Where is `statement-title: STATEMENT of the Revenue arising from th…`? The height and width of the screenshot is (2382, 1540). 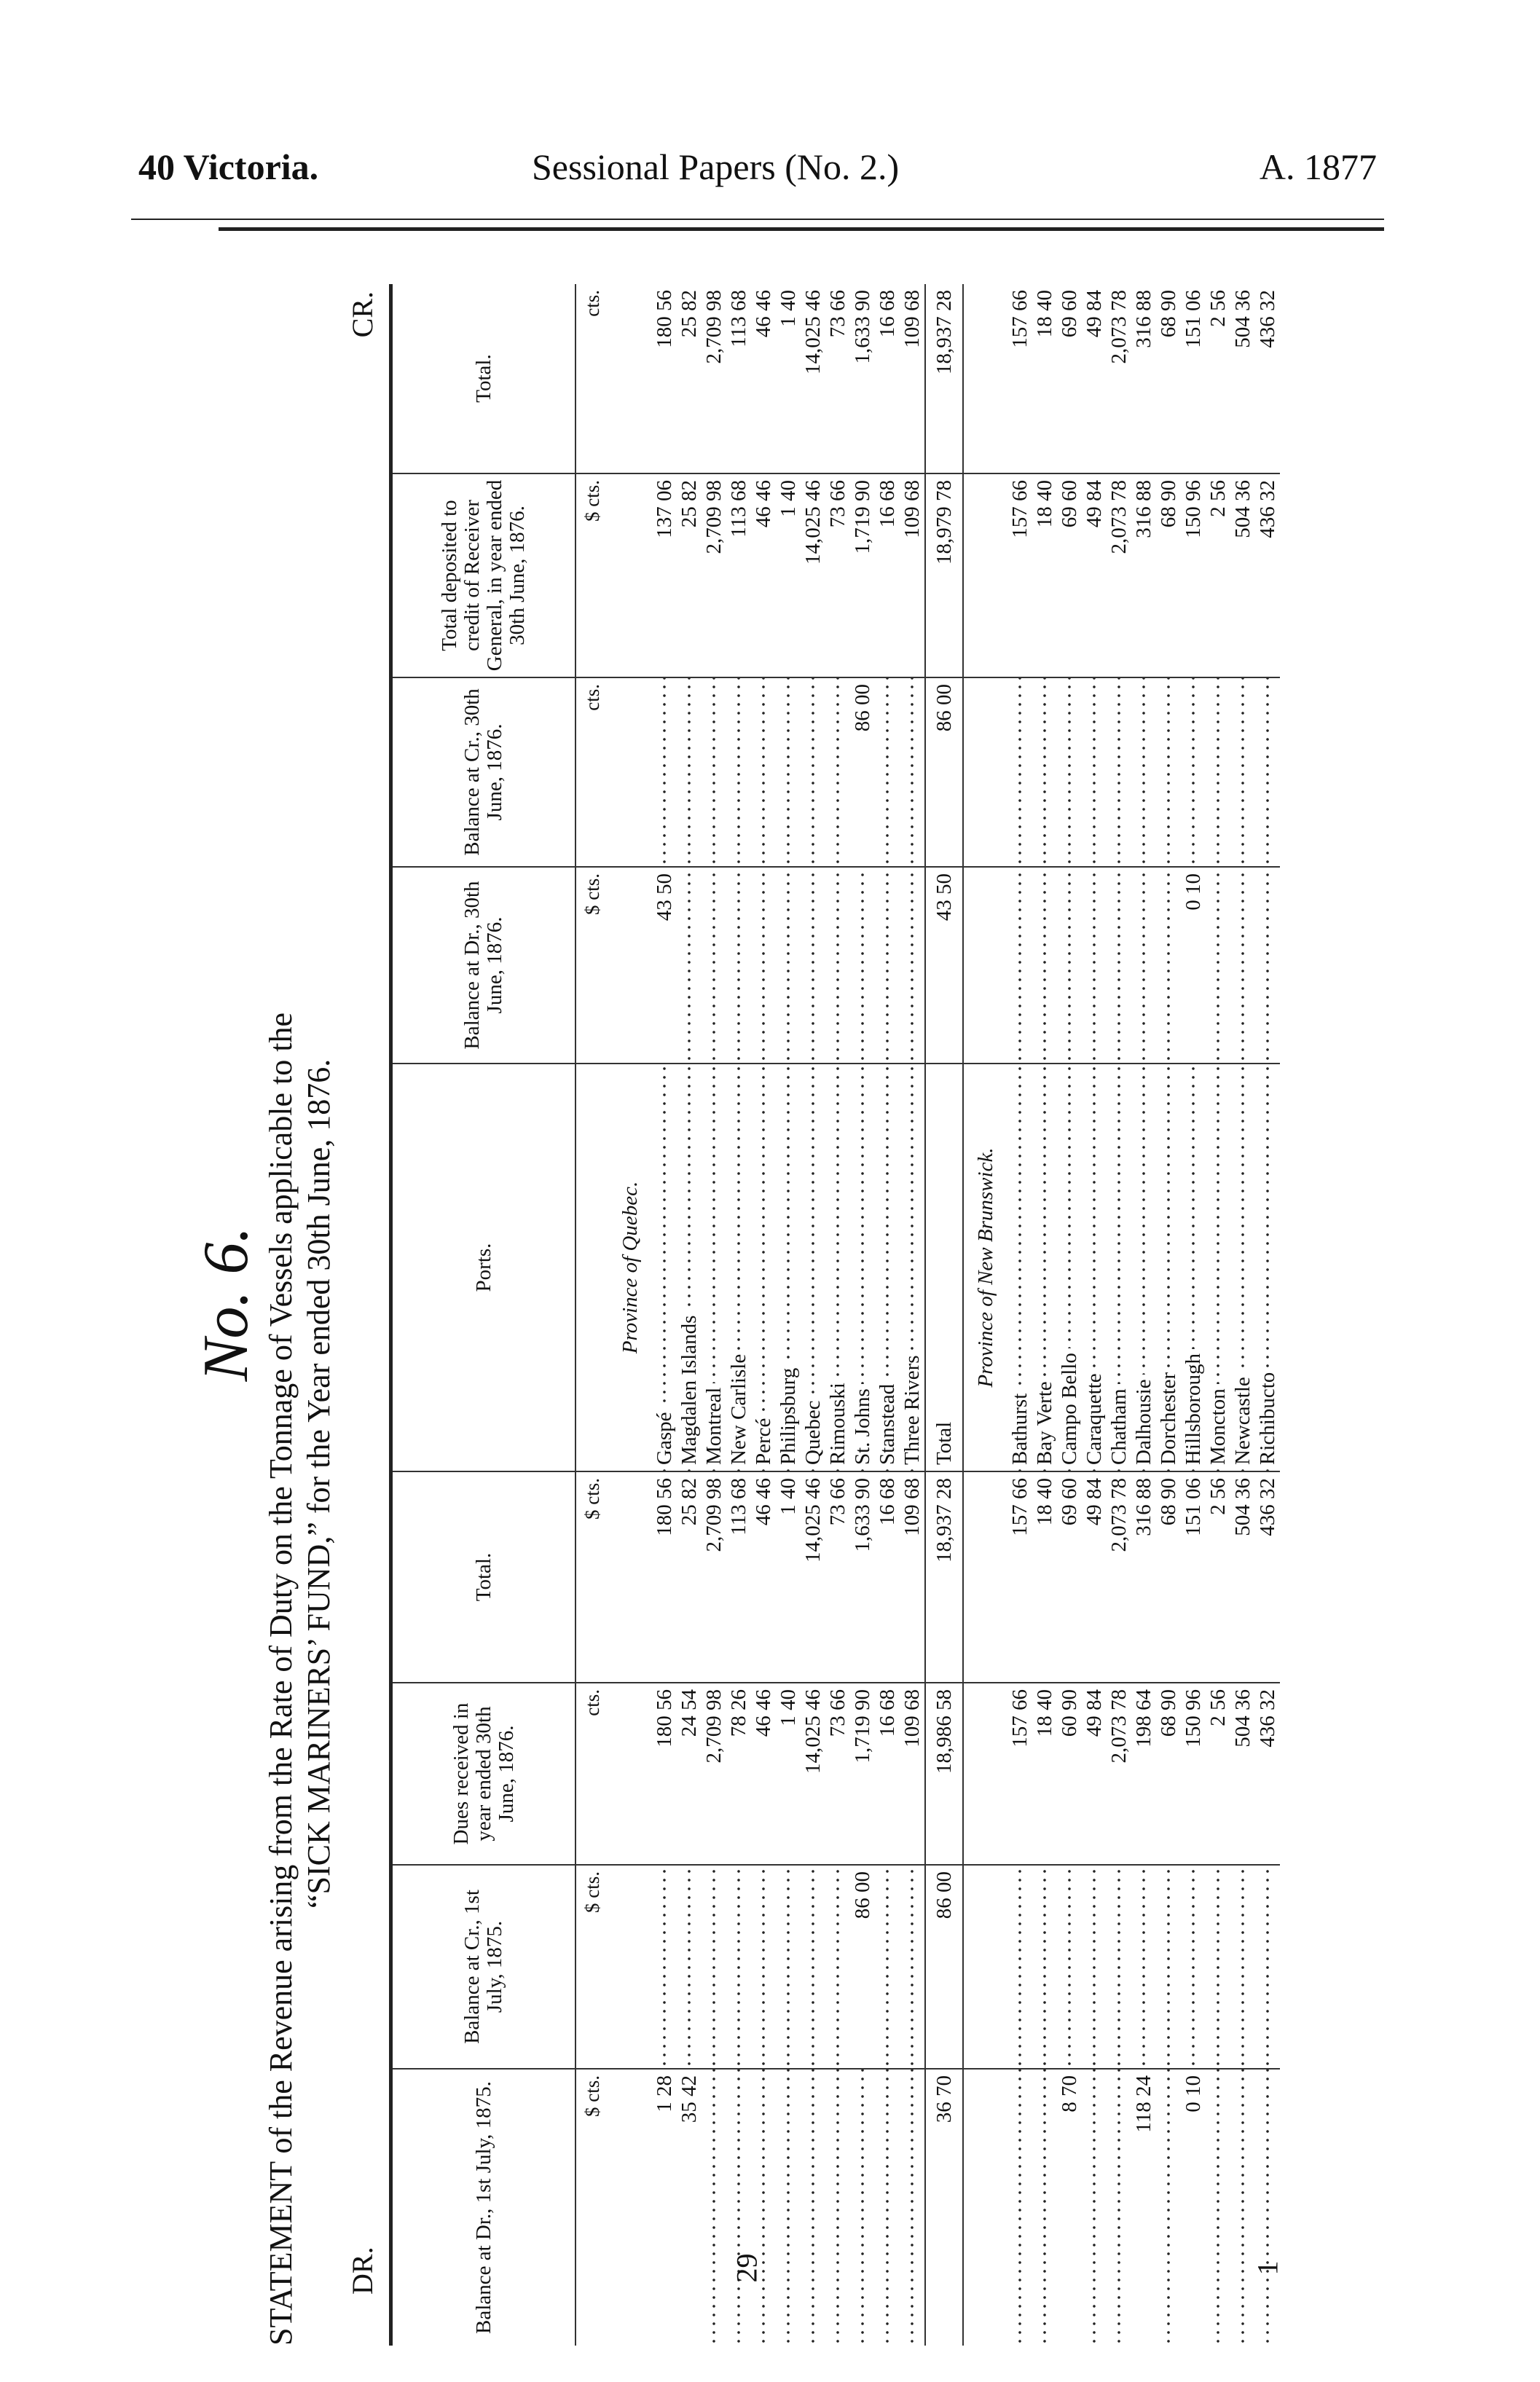
statement-title: STATEMENT of the Revenue arising from th… is located at coordinates (300, 1304).